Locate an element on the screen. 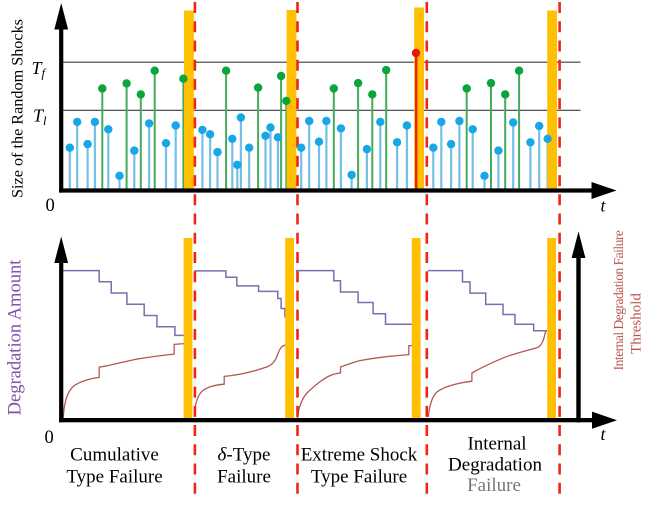  svg-text: Internal is located at coordinates (496, 443).